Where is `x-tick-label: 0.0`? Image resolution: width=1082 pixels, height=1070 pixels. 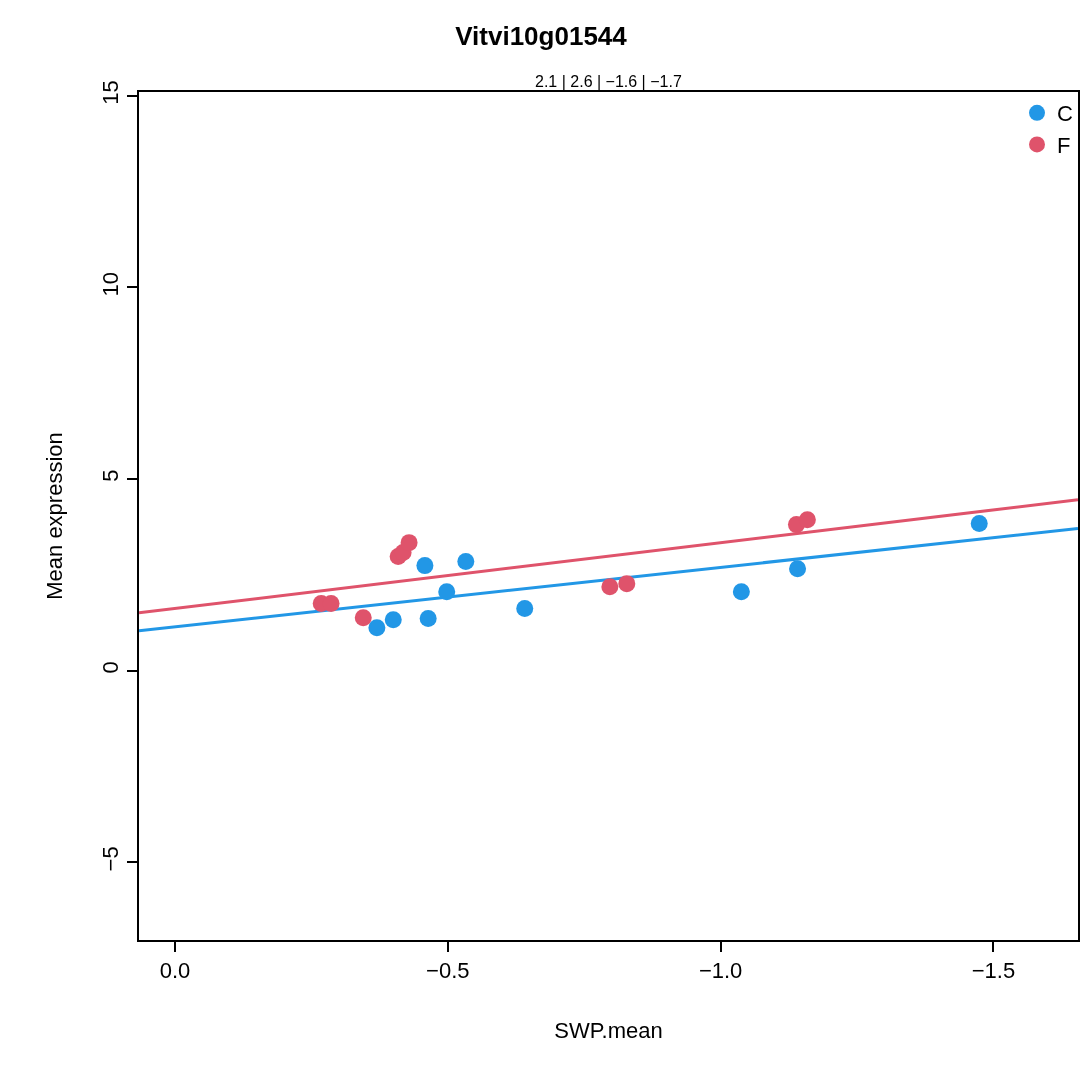
x-tick-label: 0.0 is located at coordinates (175, 971).